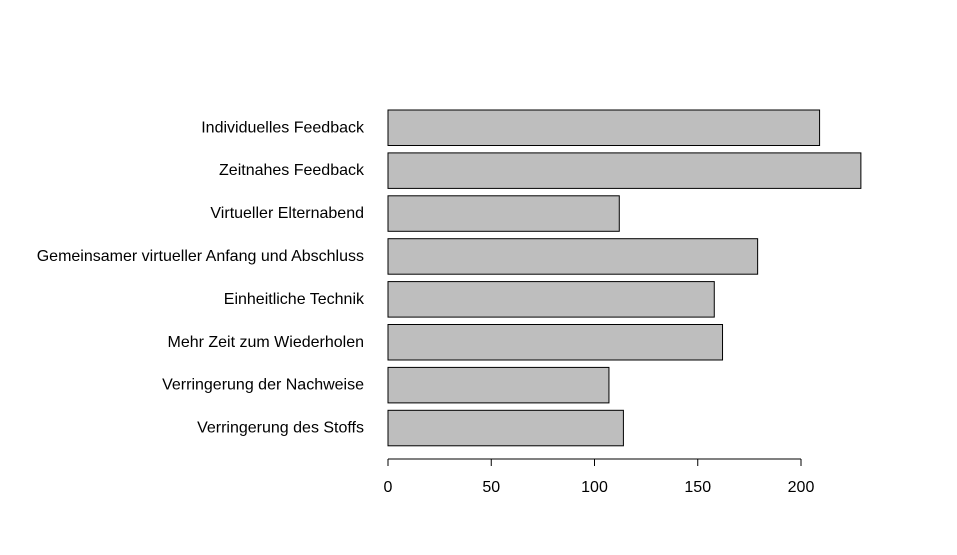 The height and width of the screenshot is (555, 957). Describe the element at coordinates (265, 342) in the screenshot. I see `category-label-5: Mehr Zeit zum Wiederholen` at that location.